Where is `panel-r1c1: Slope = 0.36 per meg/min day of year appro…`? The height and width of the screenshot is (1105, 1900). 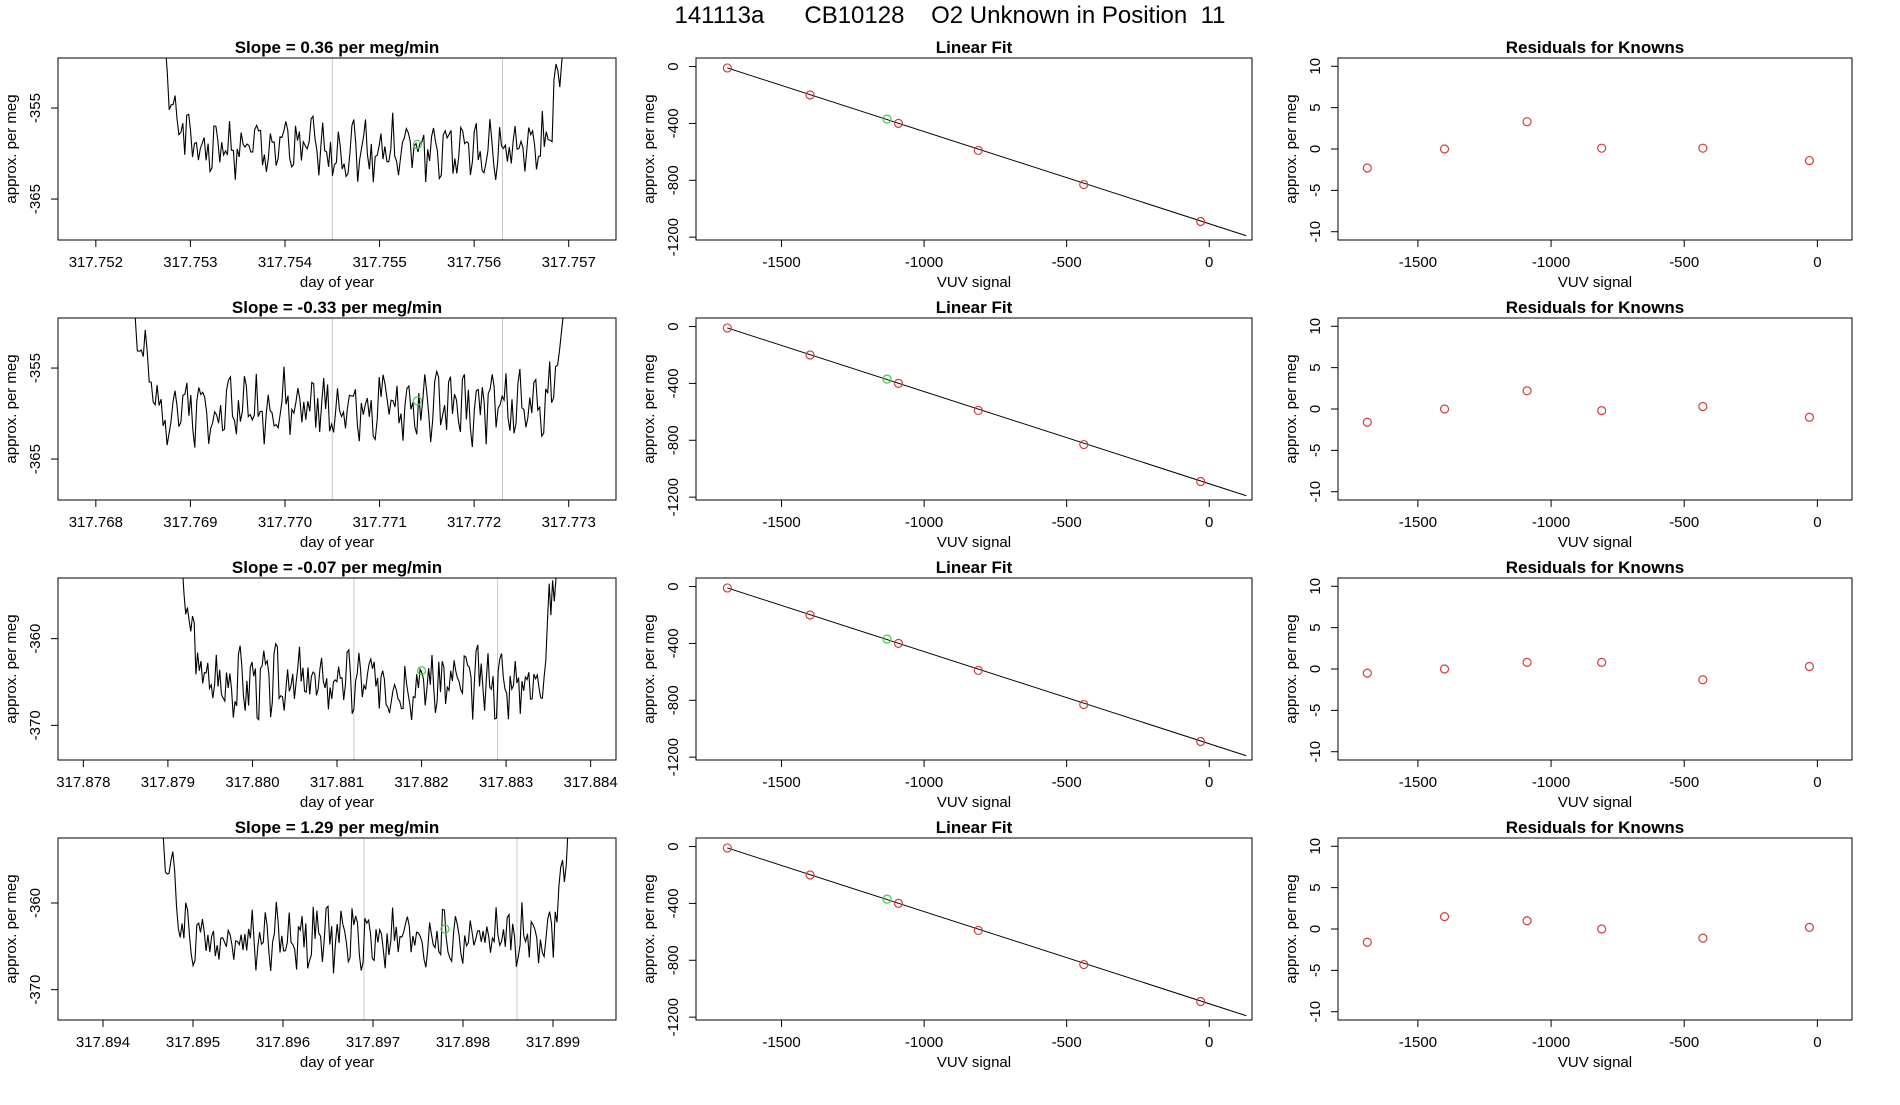 panel-r1c1: Slope = 0.36 per meg/min day of year appro… is located at coordinates (310, 164).